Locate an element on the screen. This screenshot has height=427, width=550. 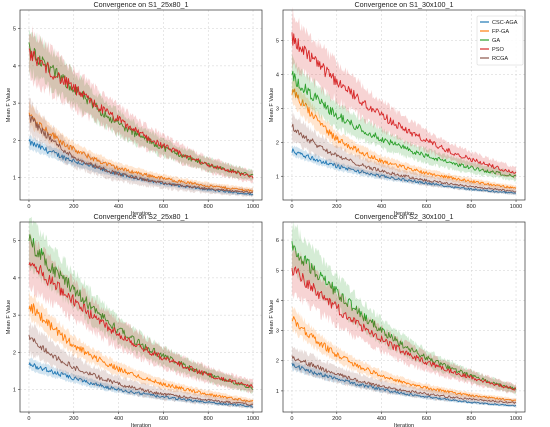
legend-label-rcga: RCGA is located at coordinates (500, 59).